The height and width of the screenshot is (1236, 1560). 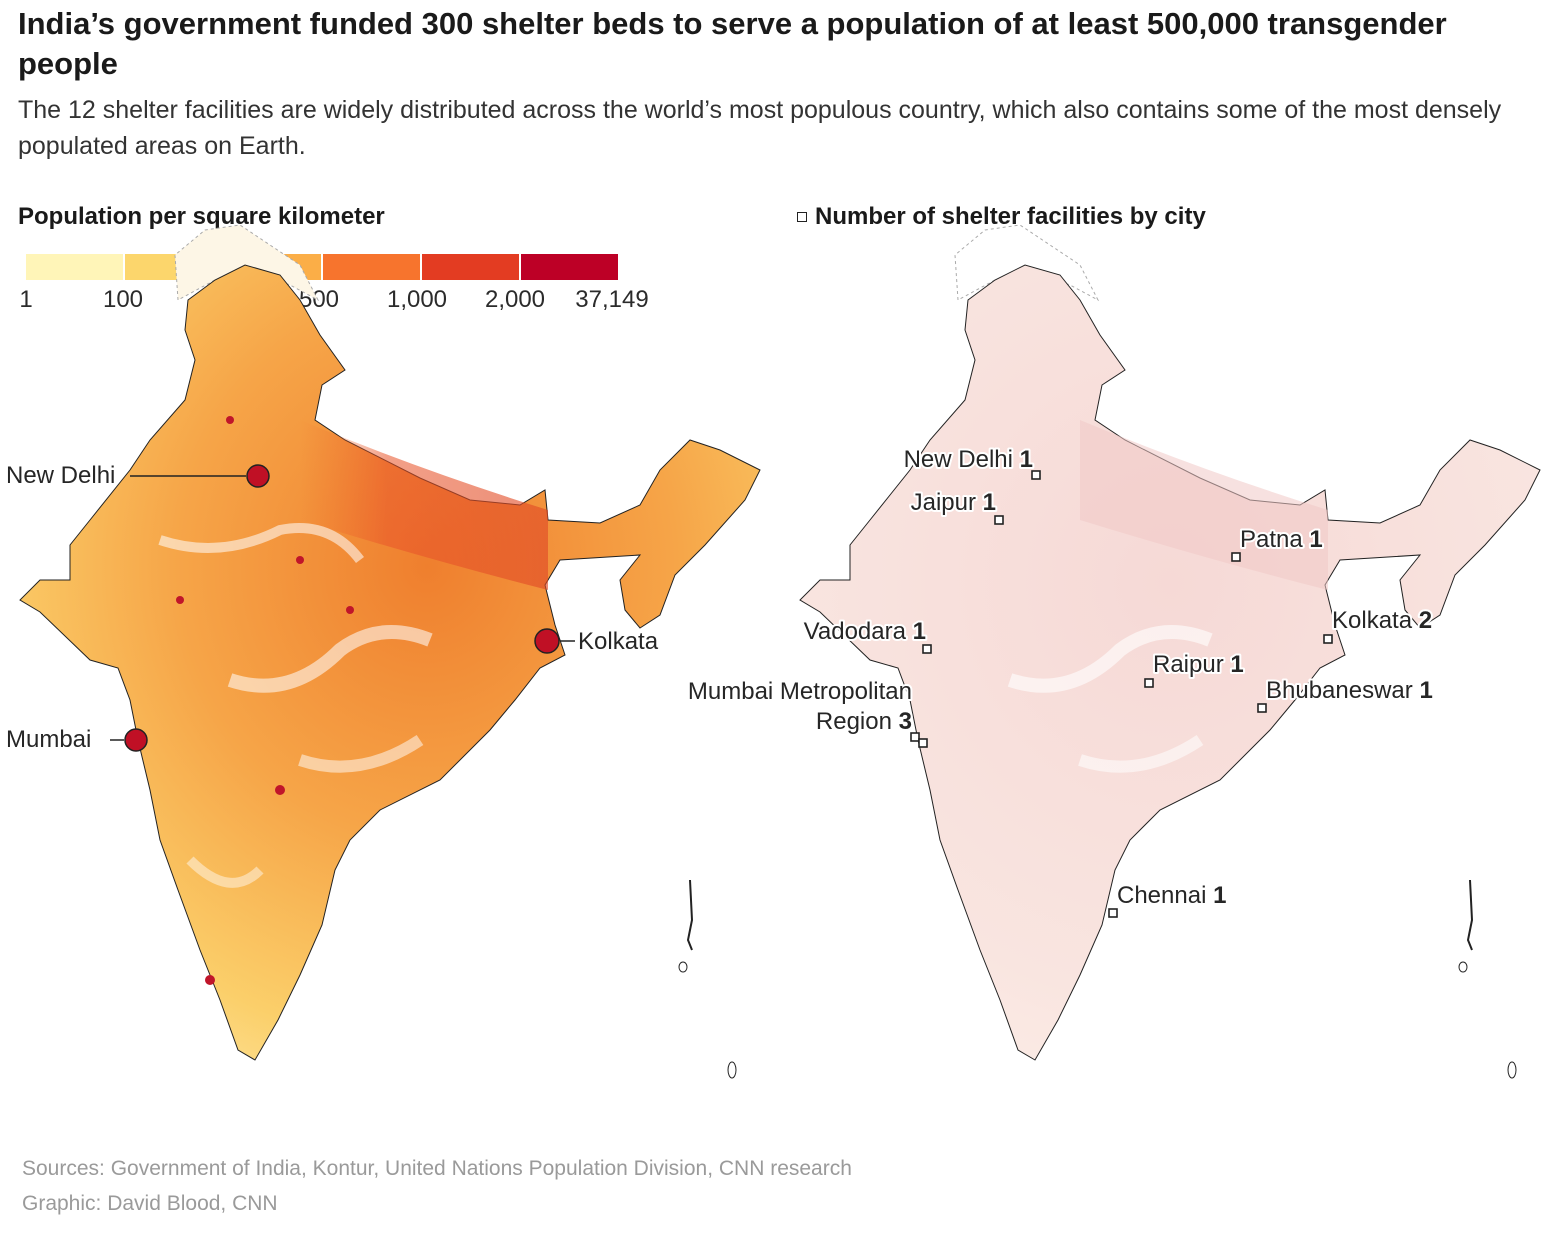 I want to click on facility-marker-jaipur, so click(x=999, y=520).